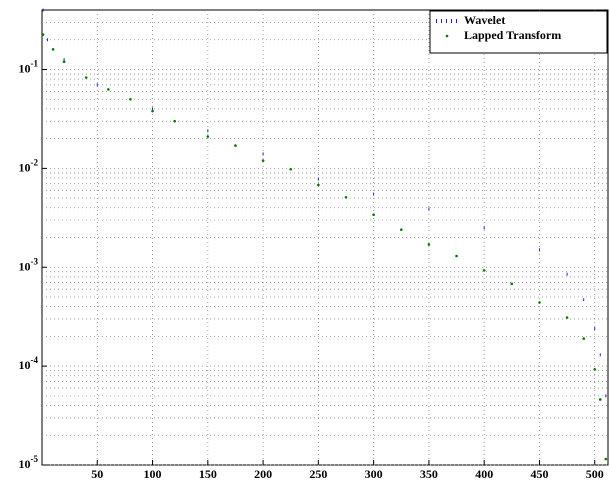 This screenshot has height=481, width=610. What do you see at coordinates (29, 165) in the screenshot?
I see `y-tick-label: 10⁻²` at bounding box center [29, 165].